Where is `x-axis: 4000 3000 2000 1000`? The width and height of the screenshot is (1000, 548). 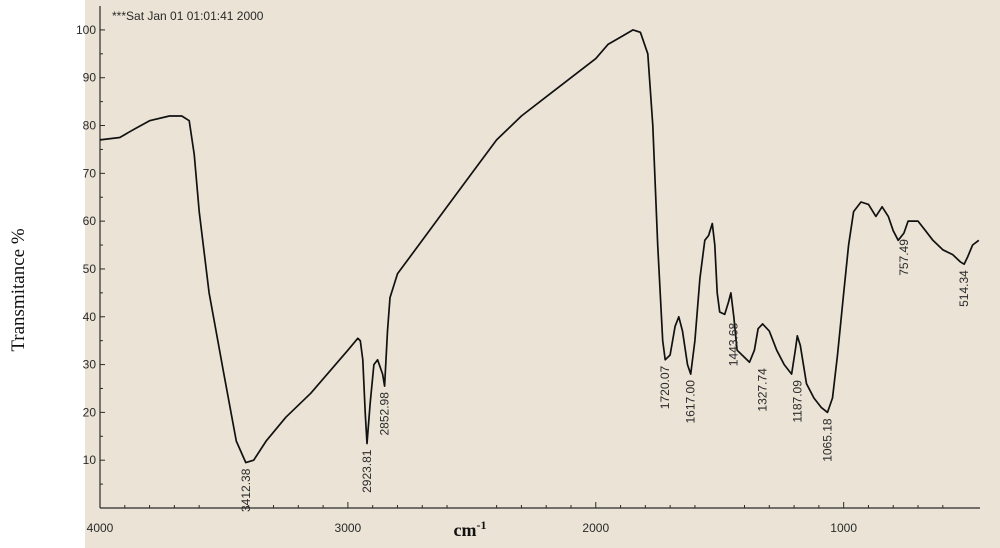 x-axis: 4000 3000 2000 1000 is located at coordinates (515, 518).